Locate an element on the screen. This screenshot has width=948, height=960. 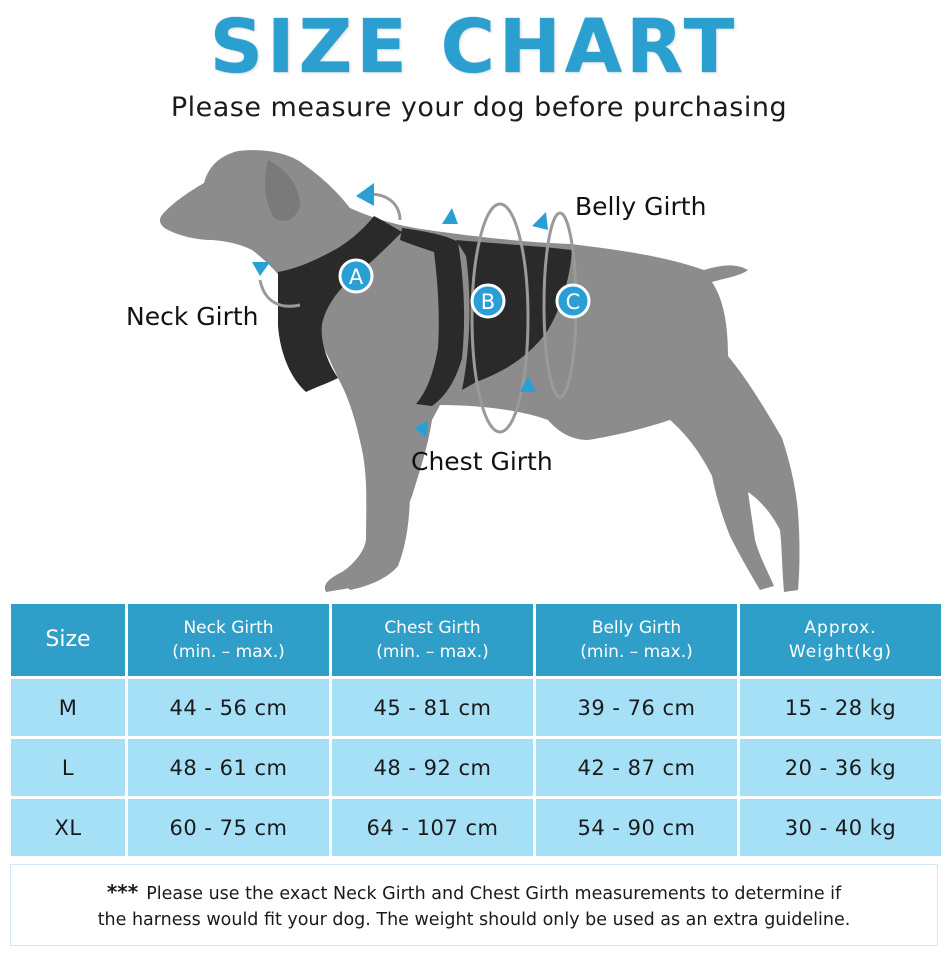
marker-b: B is located at coordinates (488, 302).